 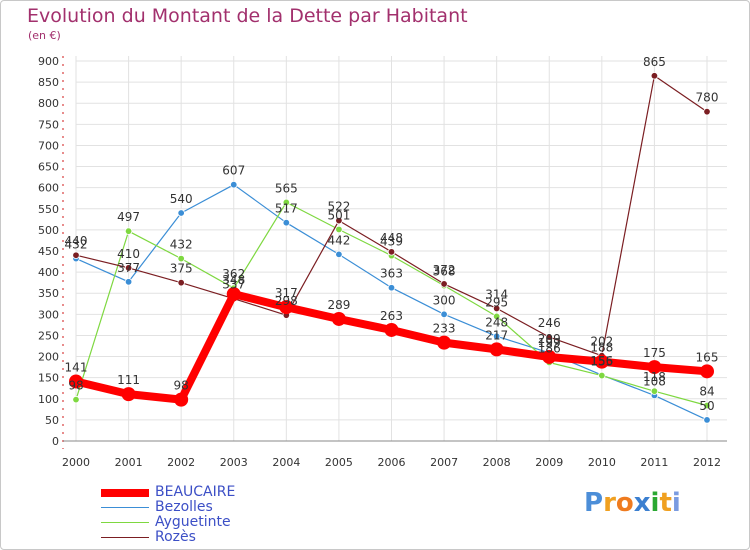 What do you see at coordinates (181, 462) in the screenshot?
I see `x-tick-label: 2002` at bounding box center [181, 462].